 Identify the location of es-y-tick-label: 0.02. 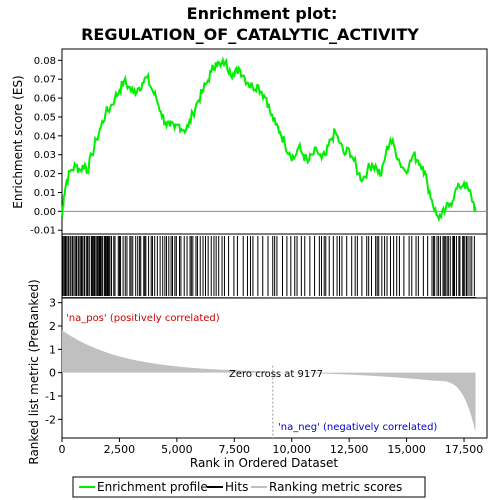
(45, 174).